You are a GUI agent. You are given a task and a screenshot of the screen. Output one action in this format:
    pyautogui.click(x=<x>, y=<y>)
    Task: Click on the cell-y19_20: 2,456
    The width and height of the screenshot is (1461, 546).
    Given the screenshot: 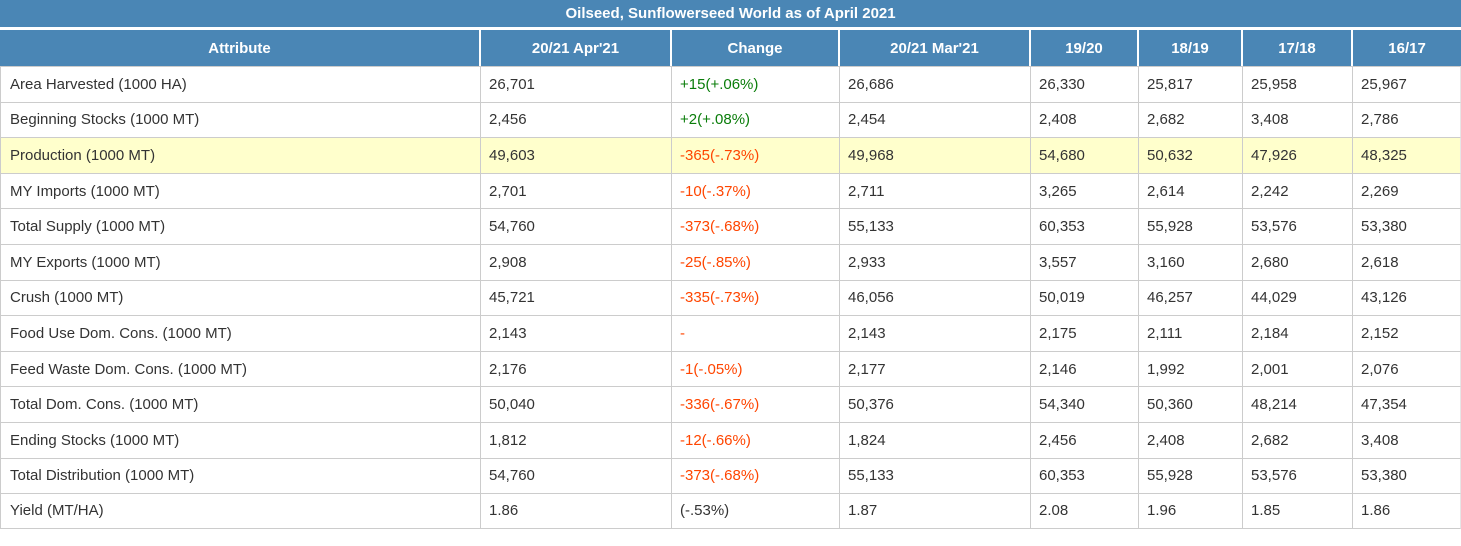 What is the action you would take?
    pyautogui.click(x=1085, y=439)
    